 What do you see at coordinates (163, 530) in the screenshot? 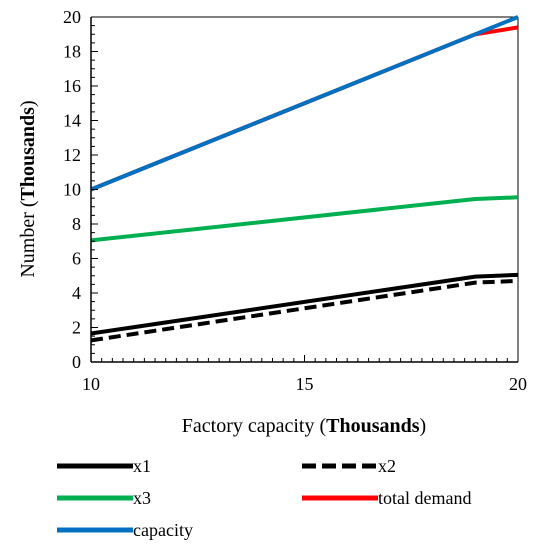
I see `legend-label-capacity: capacity` at bounding box center [163, 530].